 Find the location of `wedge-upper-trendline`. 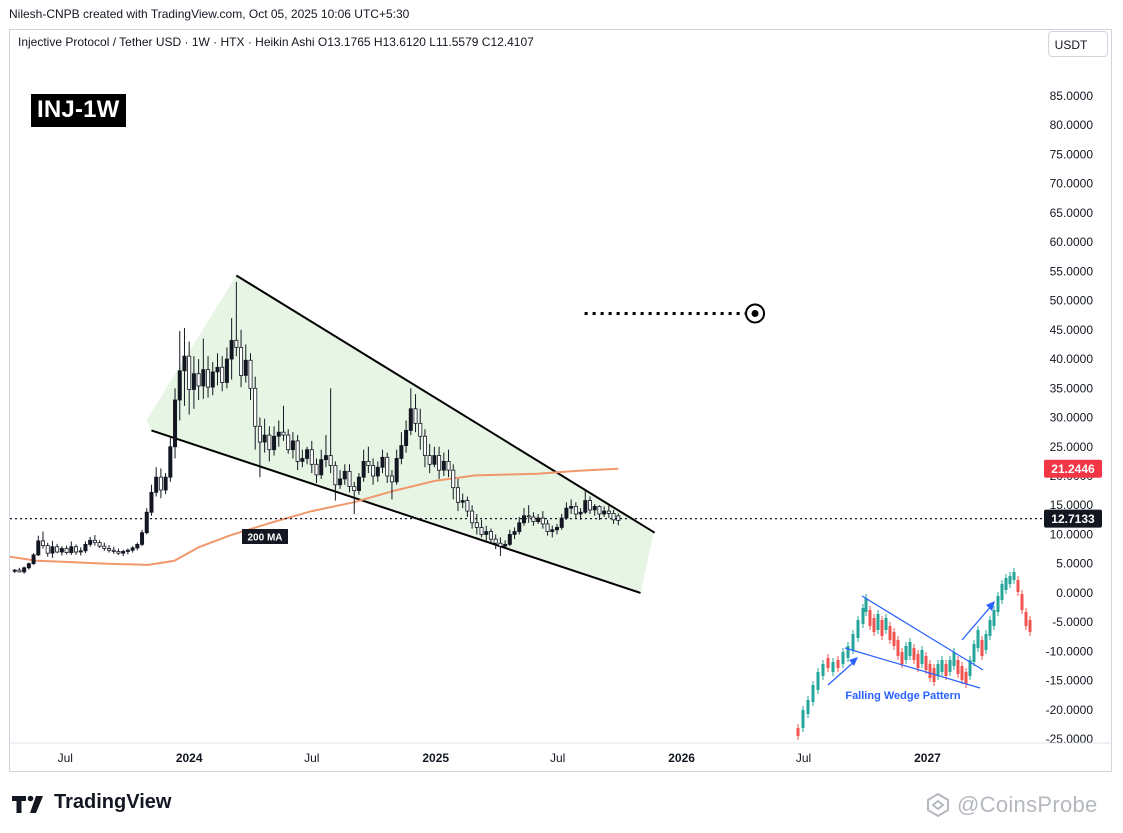

wedge-upper-trendline is located at coordinates (445, 404).